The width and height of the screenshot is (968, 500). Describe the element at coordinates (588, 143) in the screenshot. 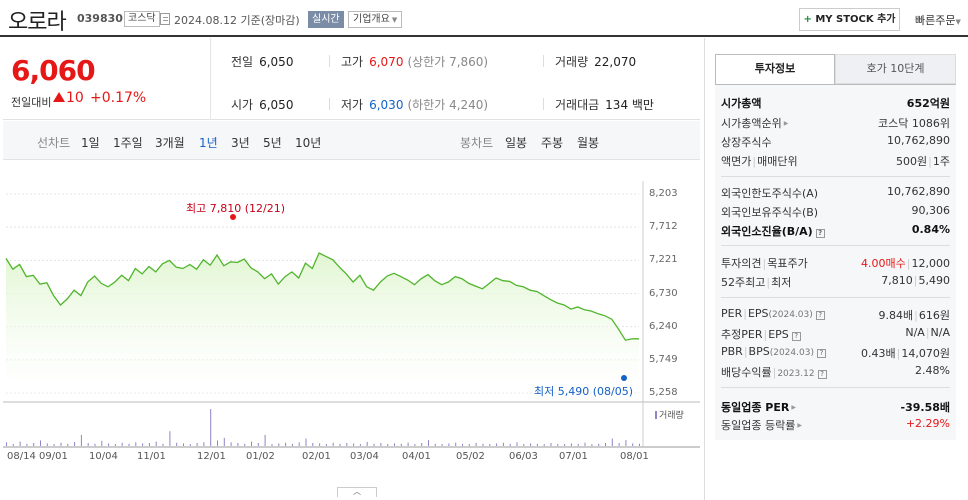

I see `period-monthly: 월봉` at that location.